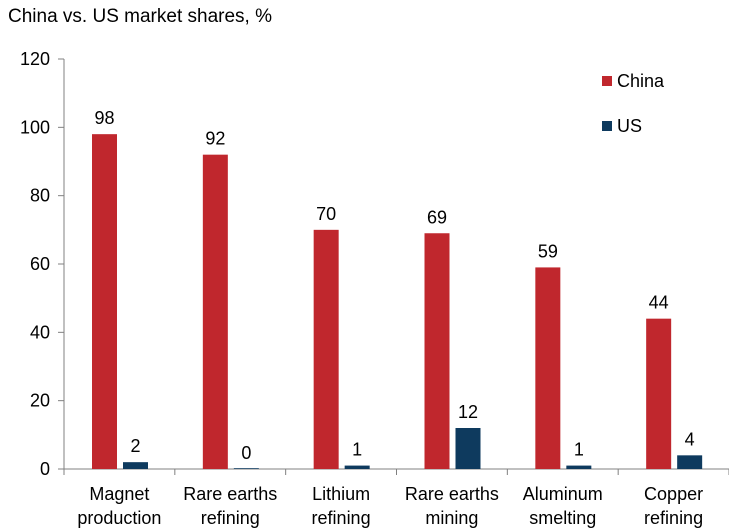  Describe the element at coordinates (35, 127) in the screenshot. I see `y-tick-label: 100` at that location.